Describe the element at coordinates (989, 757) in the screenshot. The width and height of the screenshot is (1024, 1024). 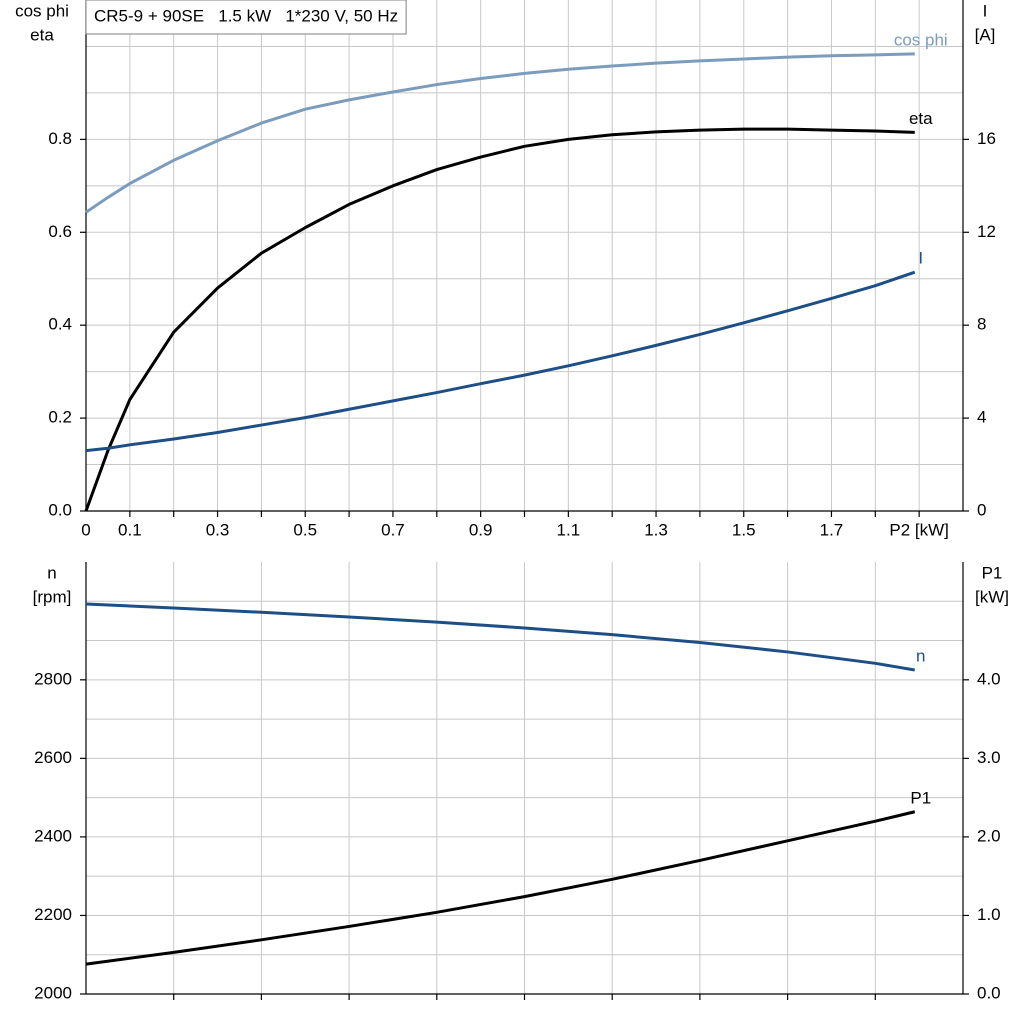
I see `y2-tick-label: 3.0` at that location.